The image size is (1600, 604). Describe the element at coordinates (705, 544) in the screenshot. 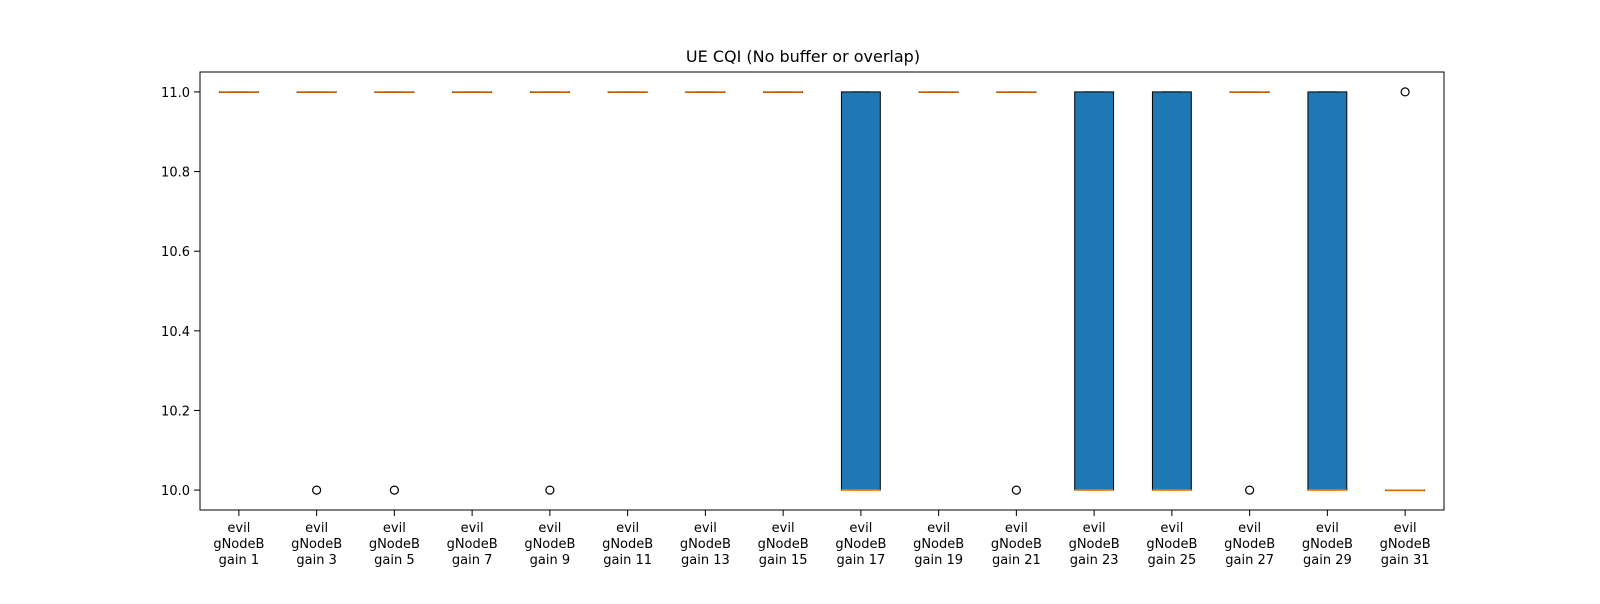

I see `x-tick-label: evil gNodeB gain 13` at that location.